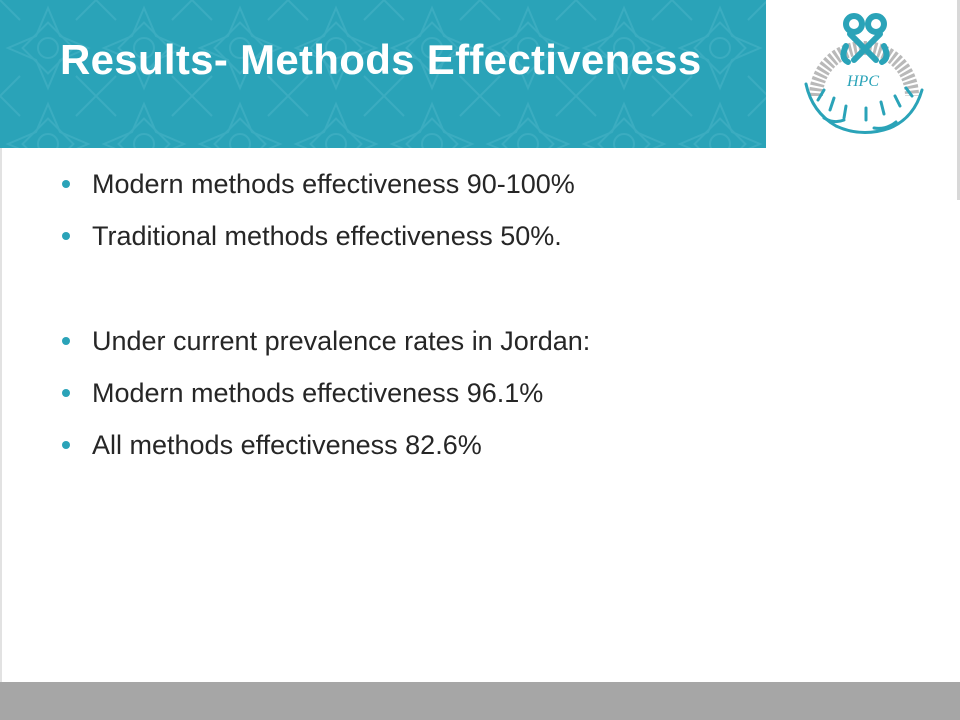  I want to click on bullet-item: Modern methods effectiveness 96.1%, so click(486, 397).